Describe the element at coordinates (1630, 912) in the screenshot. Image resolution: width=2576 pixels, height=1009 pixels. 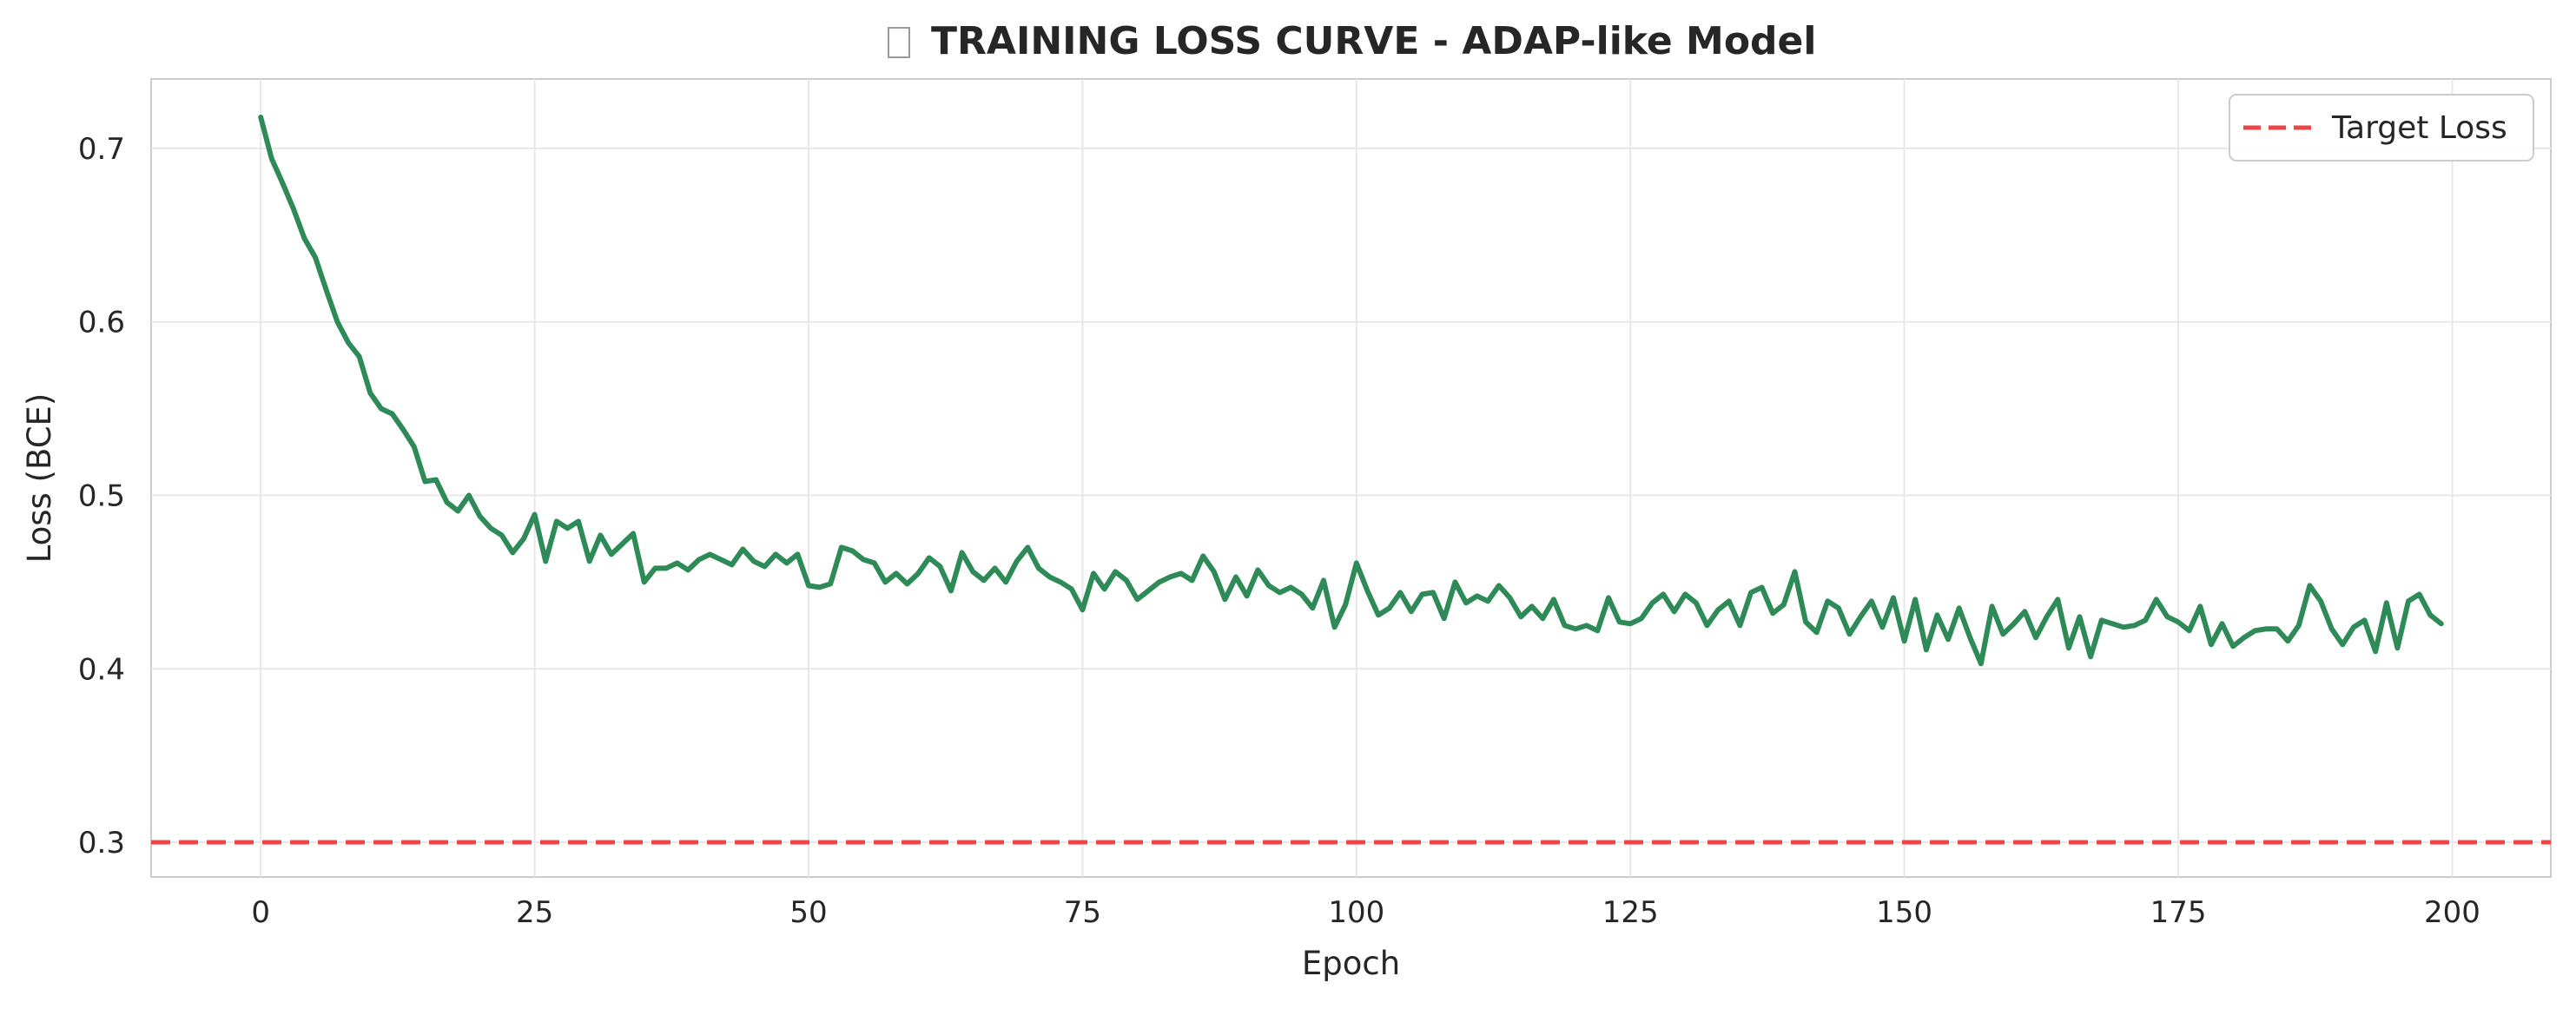
I see `x-tick-label: 125` at that location.